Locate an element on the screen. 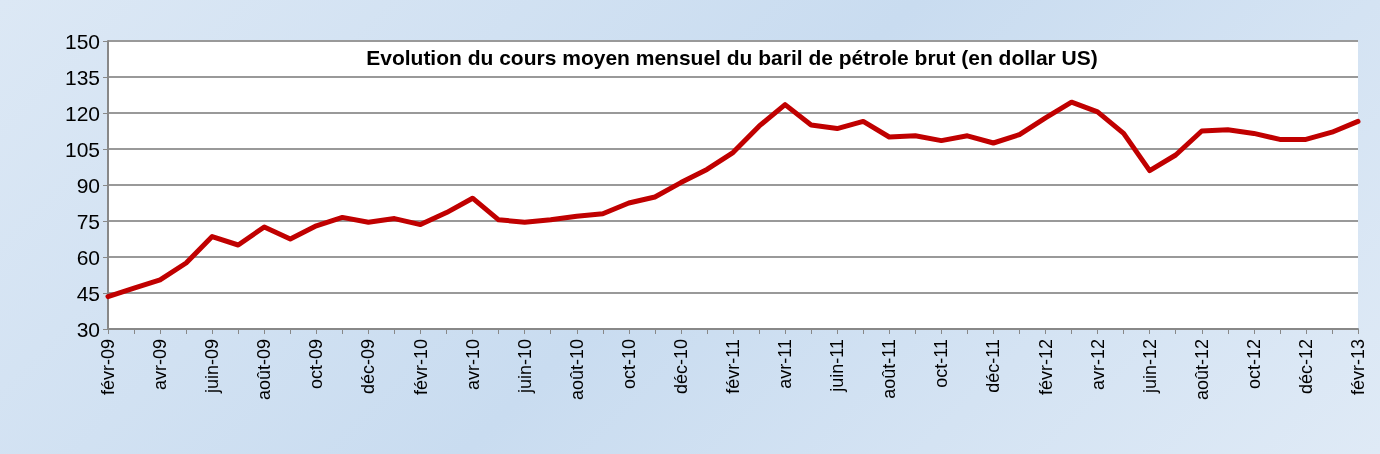  x-tick-label: juin-12 is located at coordinates (1149, 367).